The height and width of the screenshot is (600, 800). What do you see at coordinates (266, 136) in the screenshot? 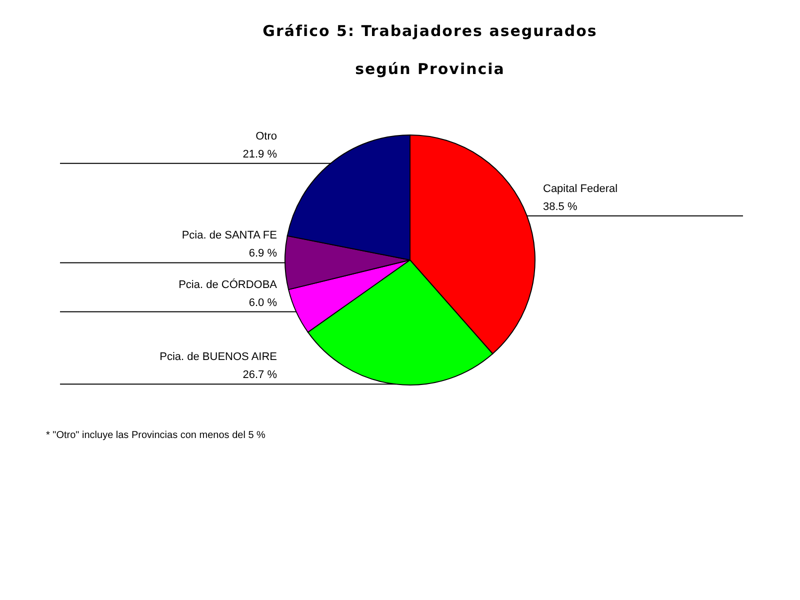
I see `slice-label: Otro` at bounding box center [266, 136].